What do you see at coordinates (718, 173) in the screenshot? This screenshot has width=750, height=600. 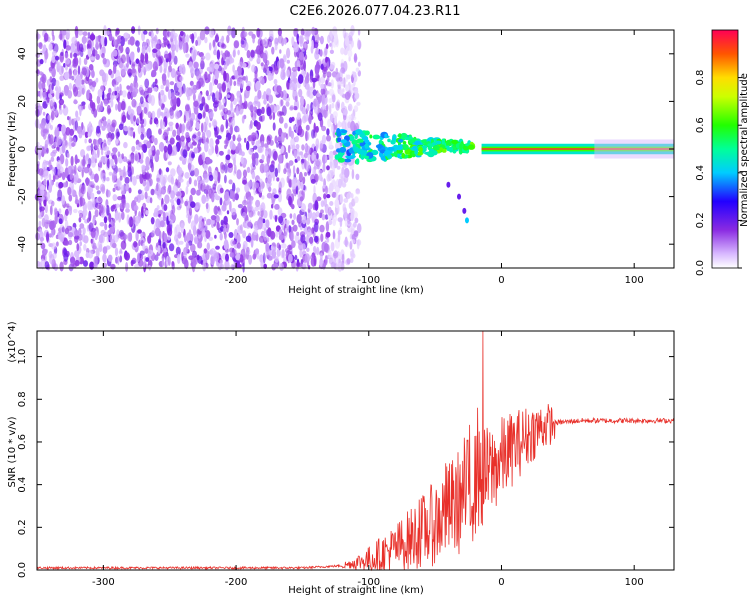 I see `colorbar-ticks: 0.0 0.2 0.4 0.6 0.8` at bounding box center [718, 173].